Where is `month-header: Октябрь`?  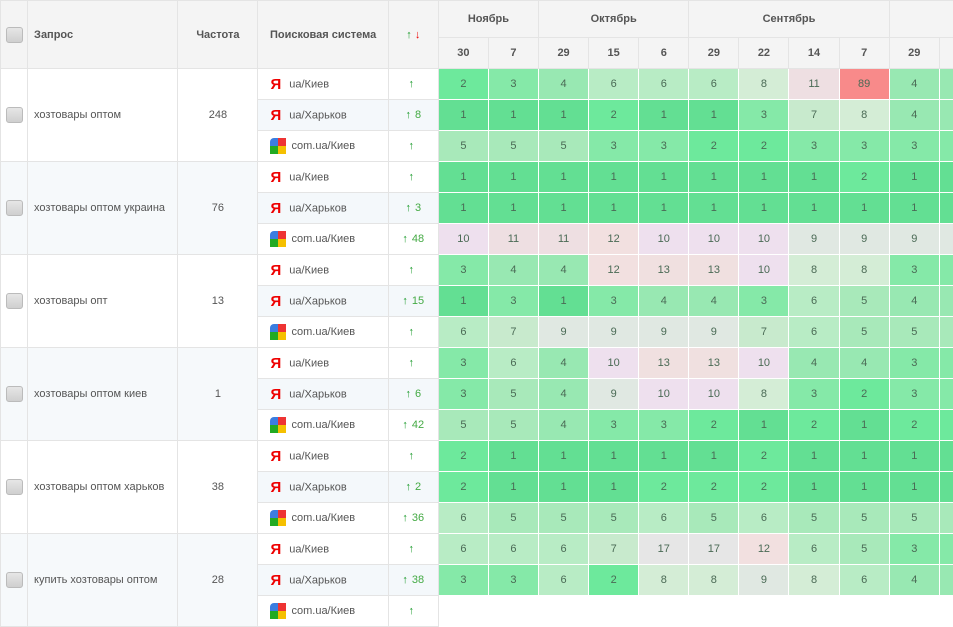
month-header: Октябрь is located at coordinates (614, 19).